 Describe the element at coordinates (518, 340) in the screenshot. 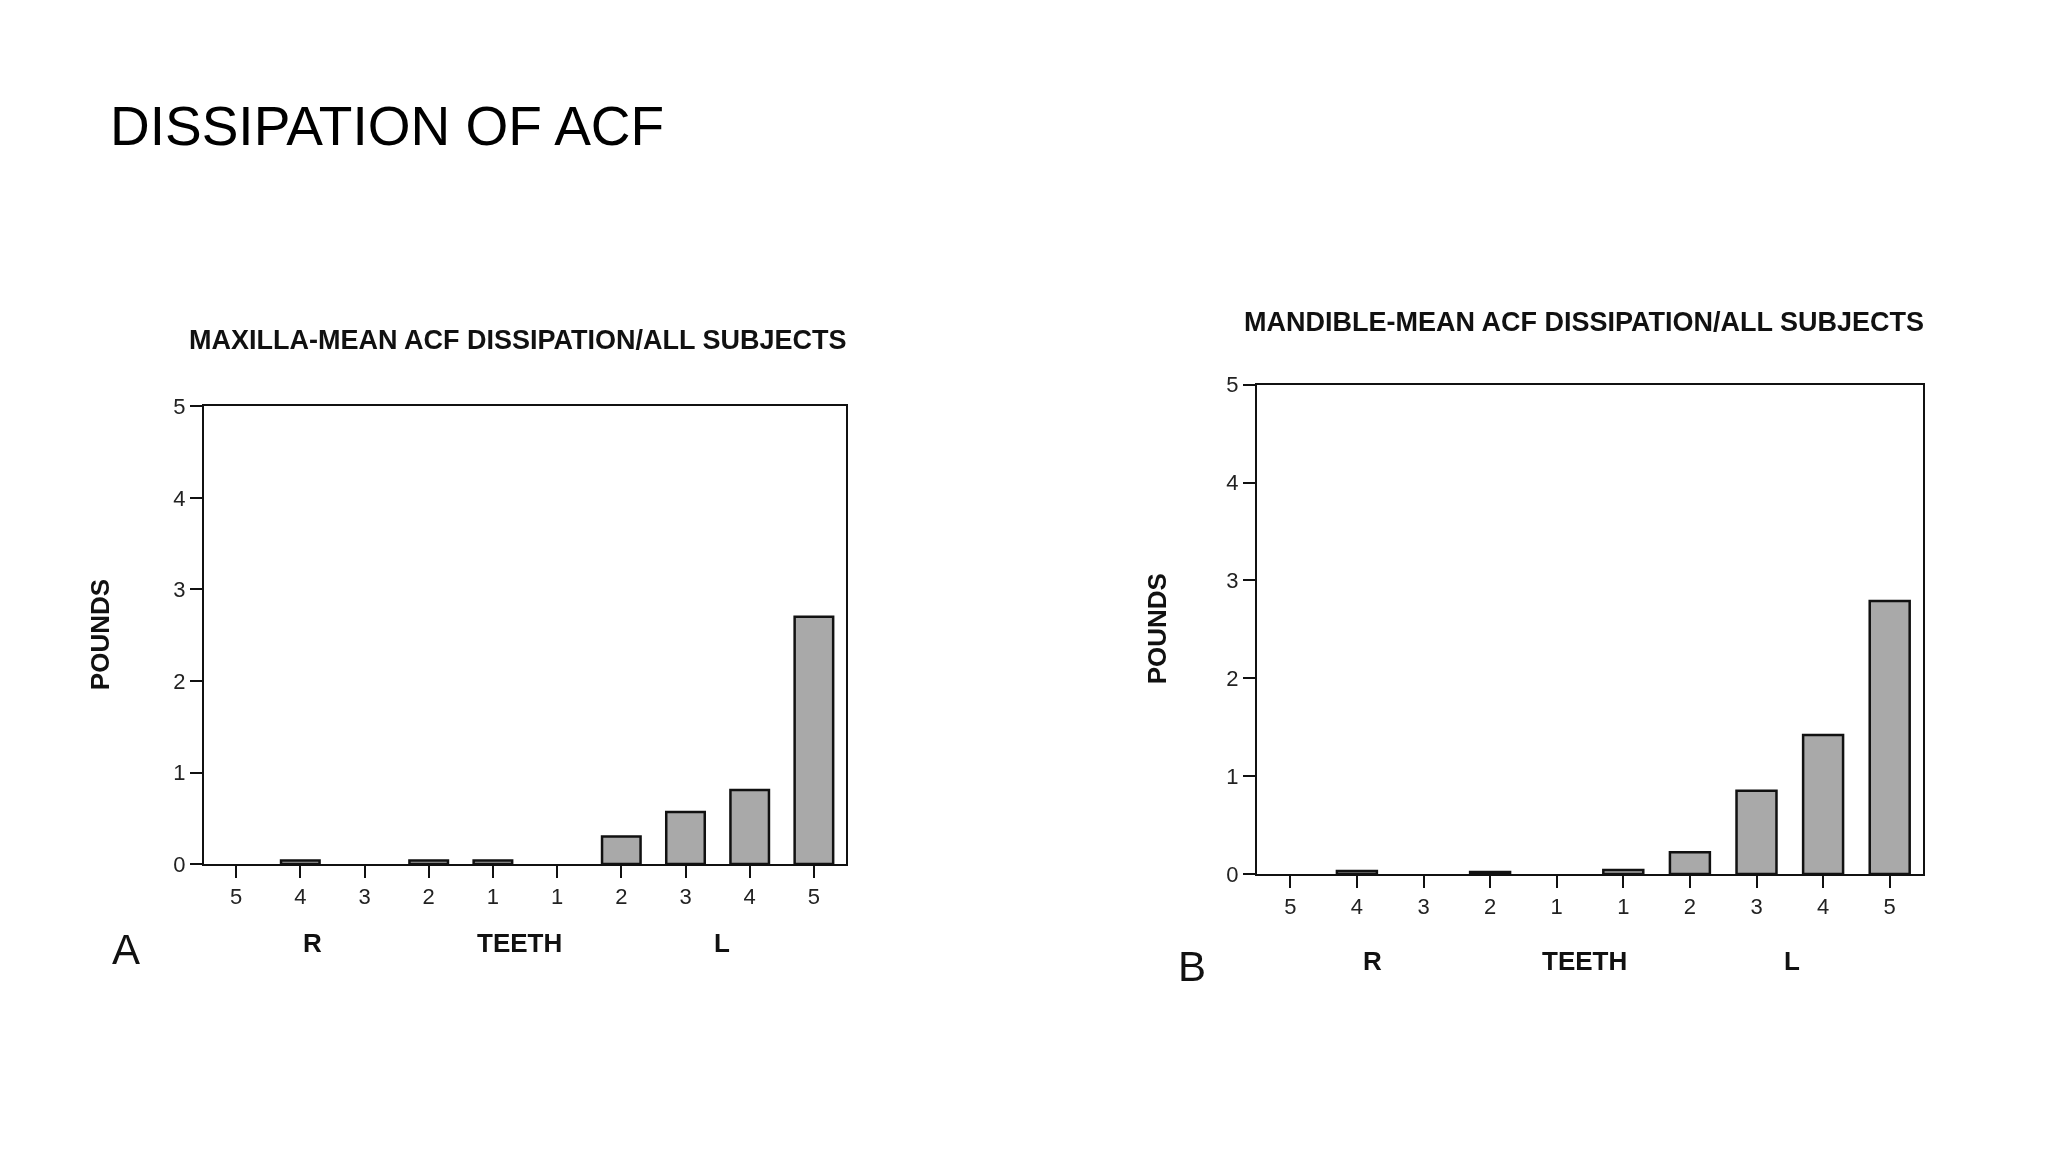

I see `chart-title: MAXILLA-MEAN ACF DISSIPATION/ALL SUBJECTS` at that location.